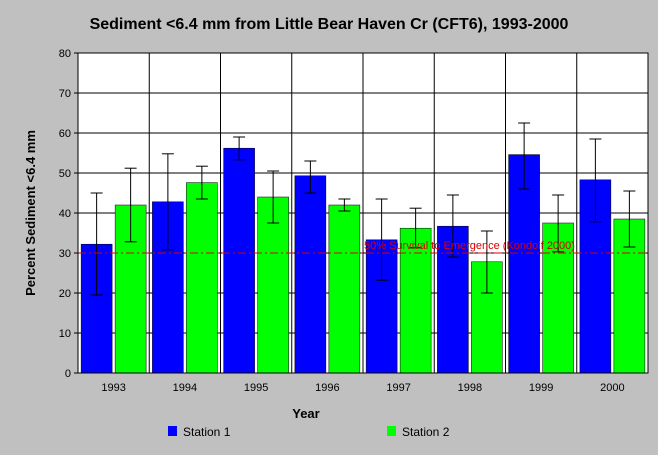 The width and height of the screenshot is (658, 455). What do you see at coordinates (65, 334) in the screenshot?
I see `y-tick-label: 10` at bounding box center [65, 334].